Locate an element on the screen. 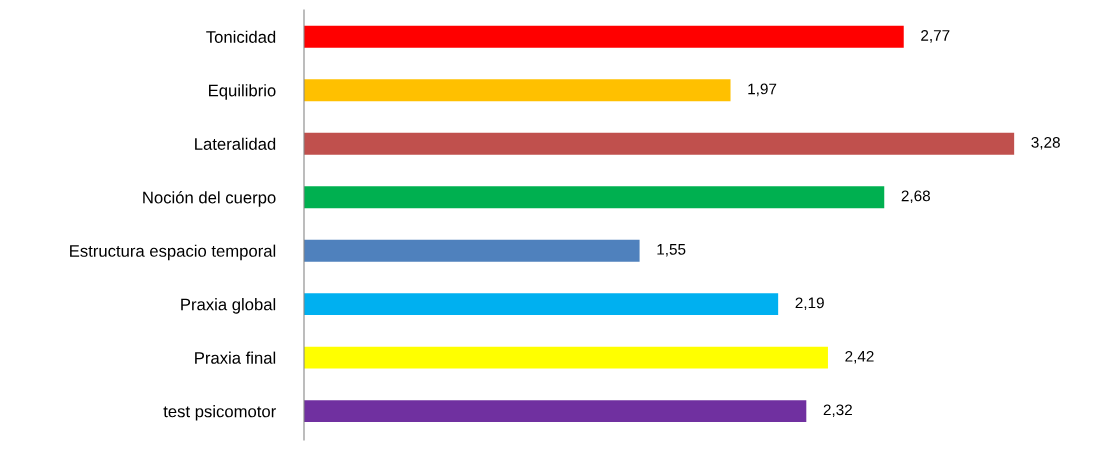 This screenshot has height=450, width=1115. data-label: 2,77 is located at coordinates (935, 36).